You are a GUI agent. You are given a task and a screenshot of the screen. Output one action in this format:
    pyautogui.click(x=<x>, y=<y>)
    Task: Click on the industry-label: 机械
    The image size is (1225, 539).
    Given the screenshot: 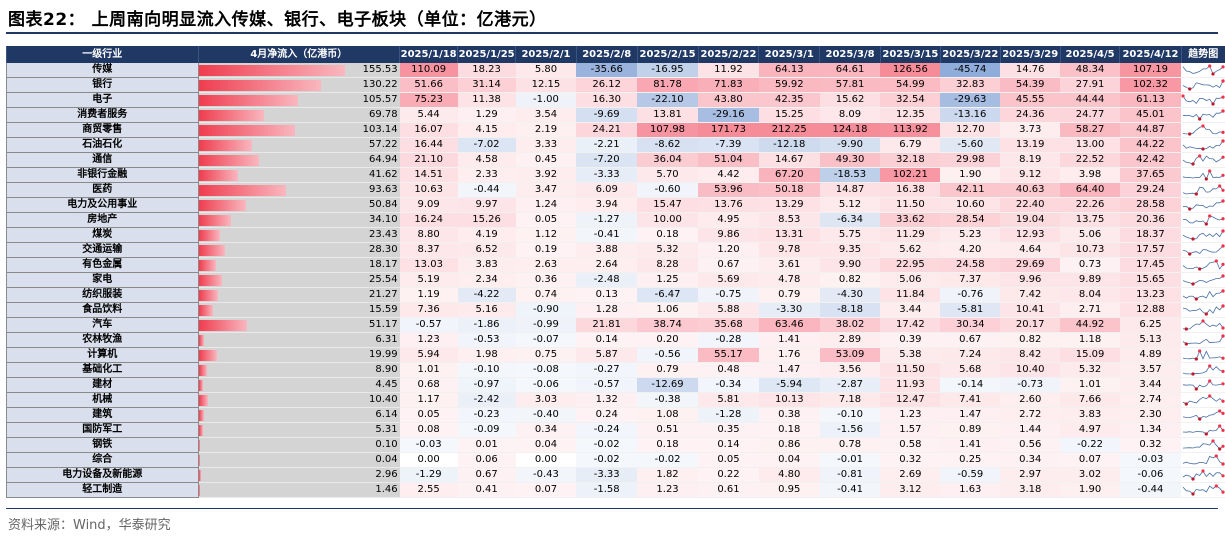 What is the action you would take?
    pyautogui.click(x=102, y=400)
    